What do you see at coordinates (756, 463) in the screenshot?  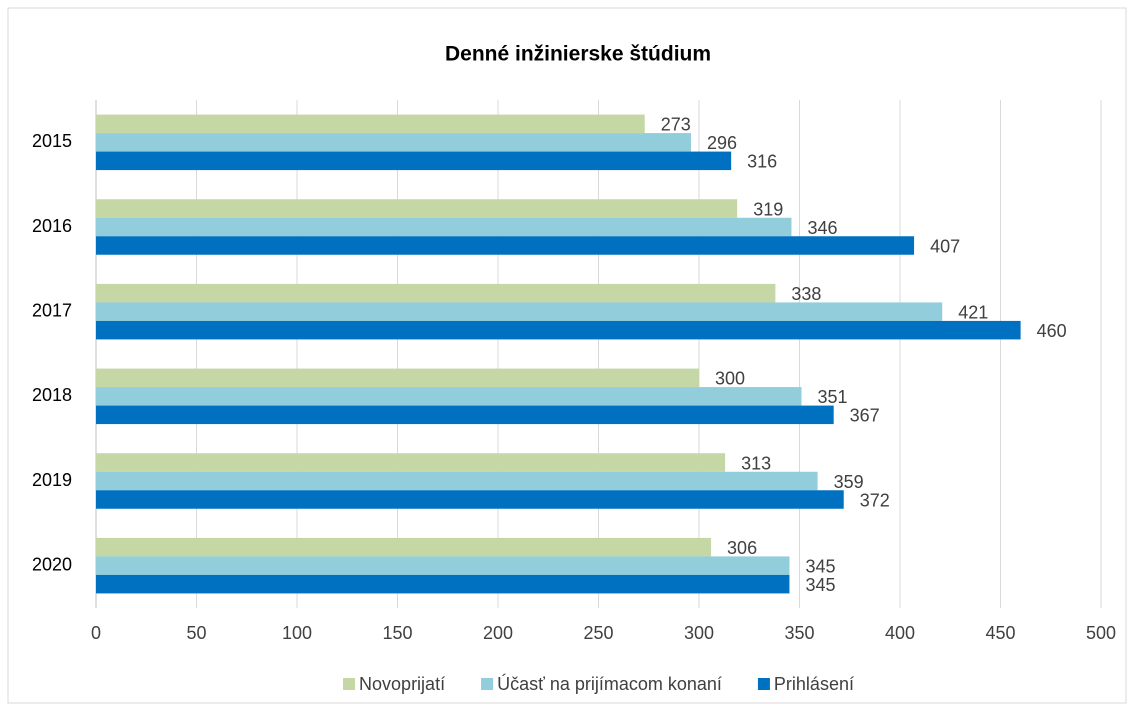 I see `data-label: 313` at bounding box center [756, 463].